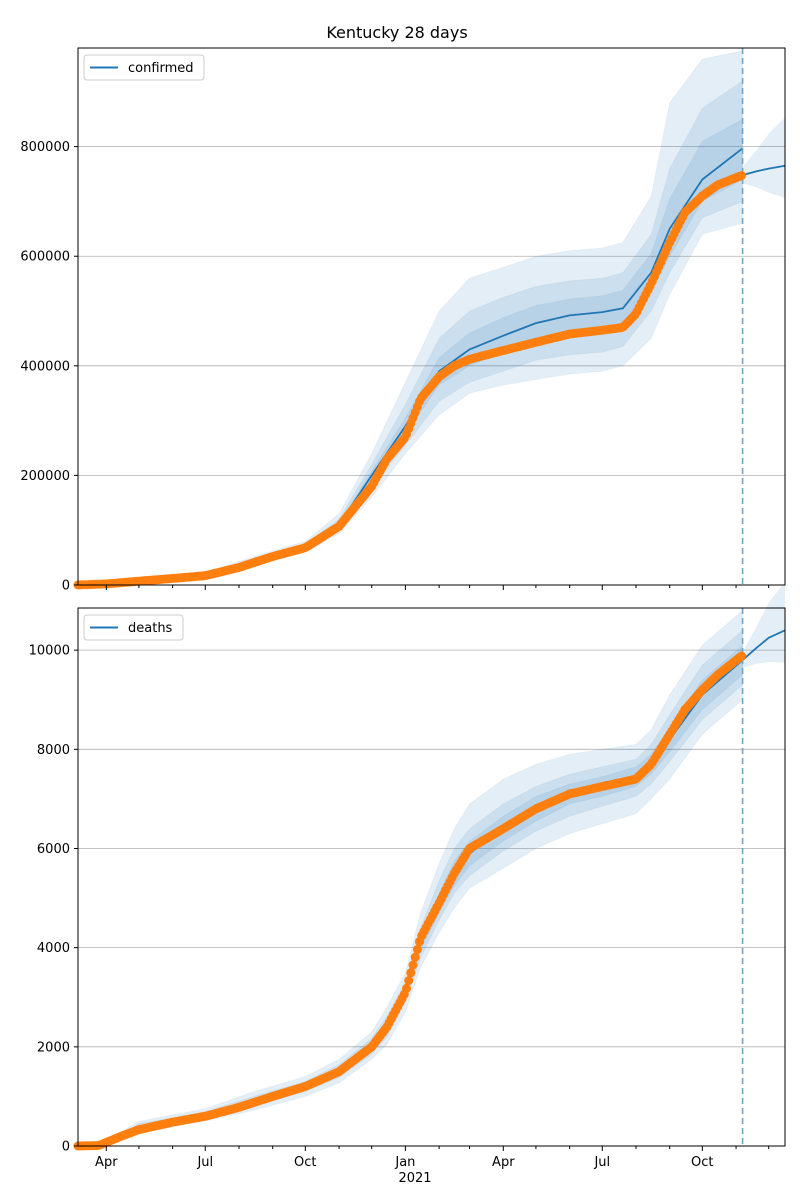 The width and height of the screenshot is (800, 1200). What do you see at coordinates (763, 625) in the screenshot?
I see `deaths-forecast-band` at bounding box center [763, 625].